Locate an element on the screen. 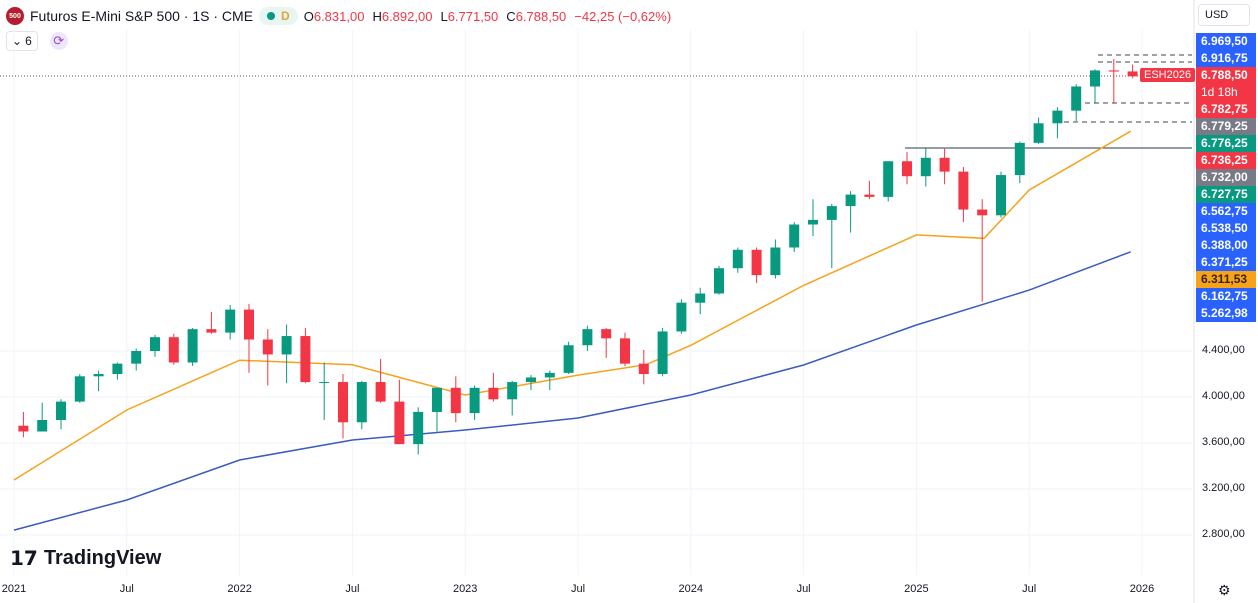  change-value: −42,25 (−0,62%) is located at coordinates (623, 16).